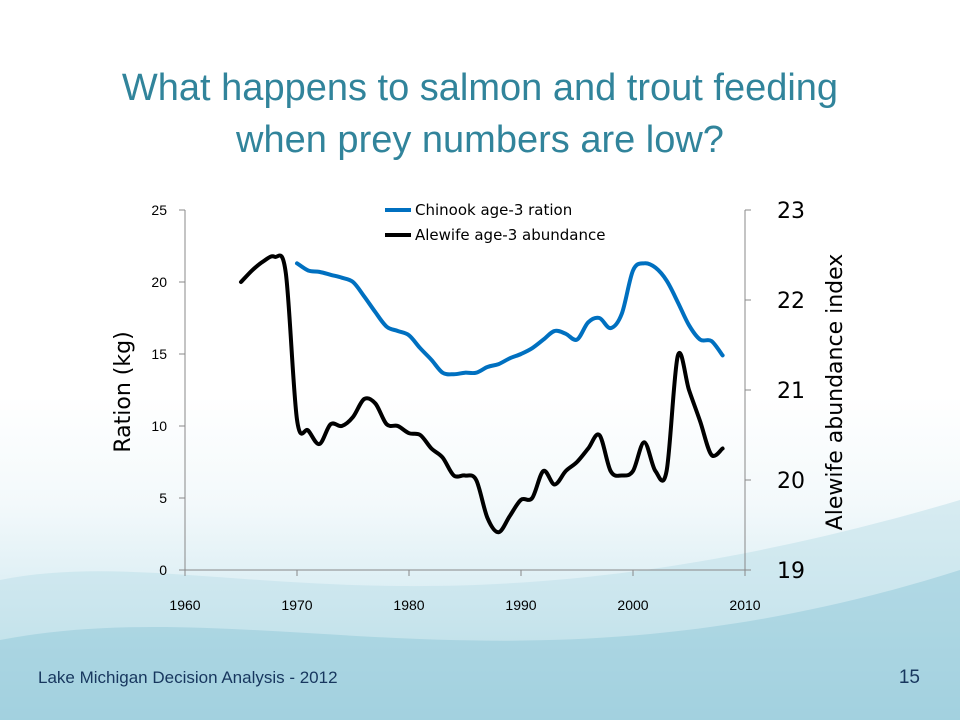 The height and width of the screenshot is (720, 960). What do you see at coordinates (791, 301) in the screenshot?
I see `right-y-tick-label: 22` at bounding box center [791, 301].